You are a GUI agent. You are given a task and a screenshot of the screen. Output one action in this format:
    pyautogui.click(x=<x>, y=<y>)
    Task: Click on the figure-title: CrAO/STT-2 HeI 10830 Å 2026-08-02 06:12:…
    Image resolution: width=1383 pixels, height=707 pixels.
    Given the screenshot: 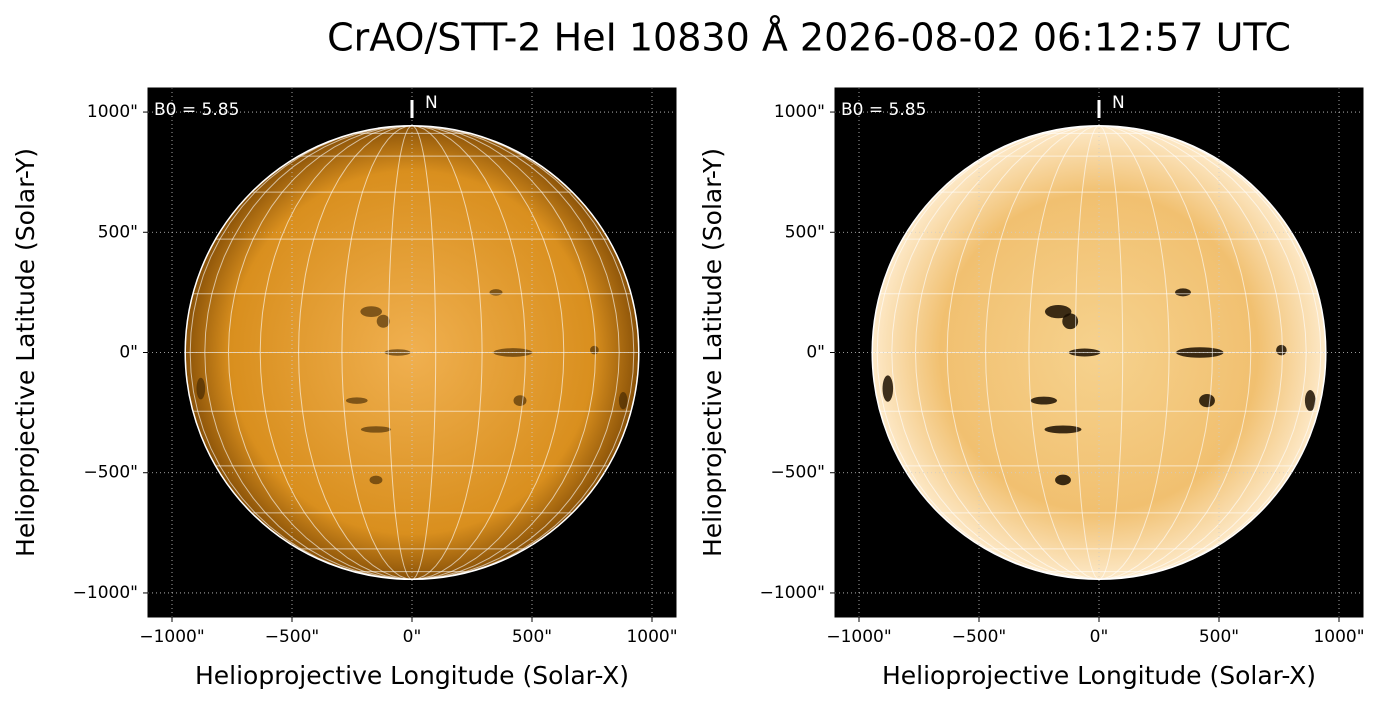 What is the action you would take?
    pyautogui.click(x=809, y=38)
    